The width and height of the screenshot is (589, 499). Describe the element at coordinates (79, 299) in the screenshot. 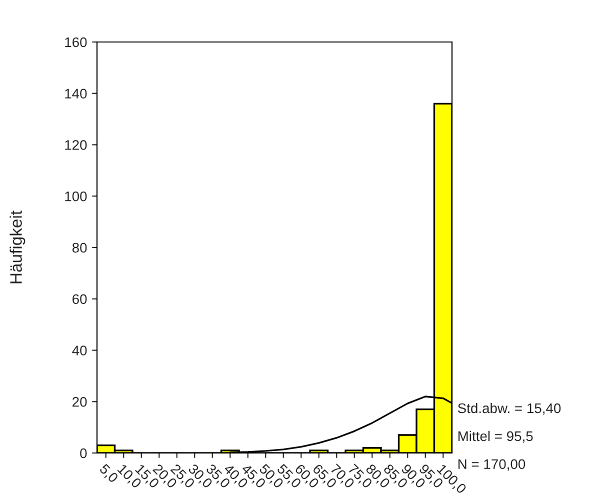

I see `y-tick-label: 60` at that location.